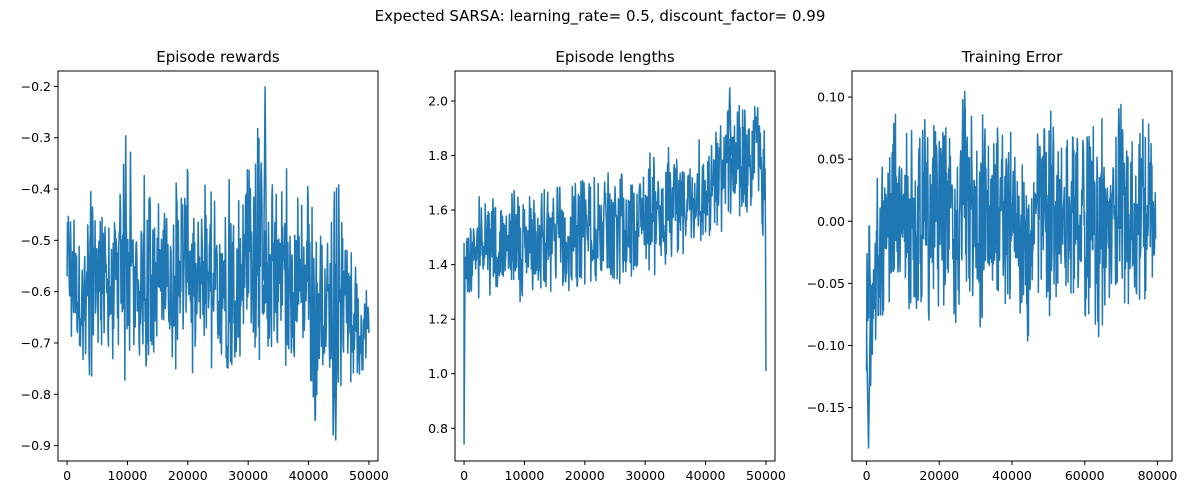 The image size is (1200, 500). Describe the element at coordinates (438, 210) in the screenshot. I see `y-tick-label: 1.6` at that location.